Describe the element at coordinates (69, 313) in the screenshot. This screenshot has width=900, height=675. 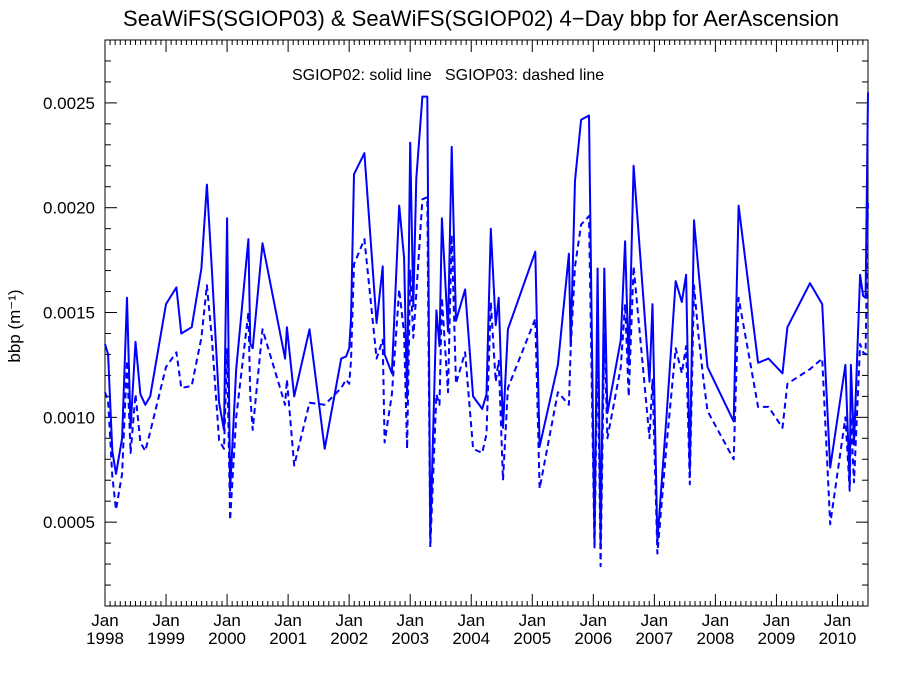
I see `y-tick-label: 0.0015` at that location.